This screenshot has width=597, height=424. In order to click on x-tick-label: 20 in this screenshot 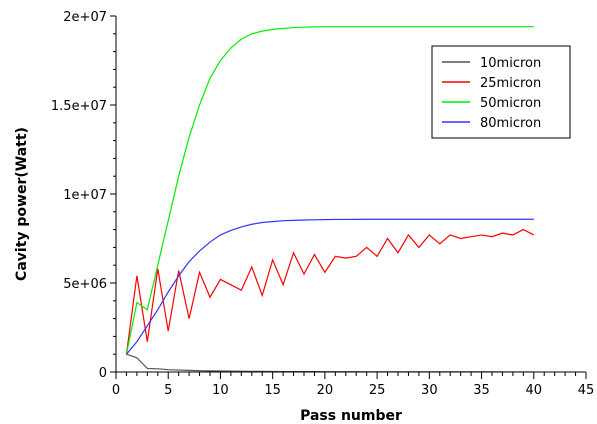, I will do `click(325, 390)`.